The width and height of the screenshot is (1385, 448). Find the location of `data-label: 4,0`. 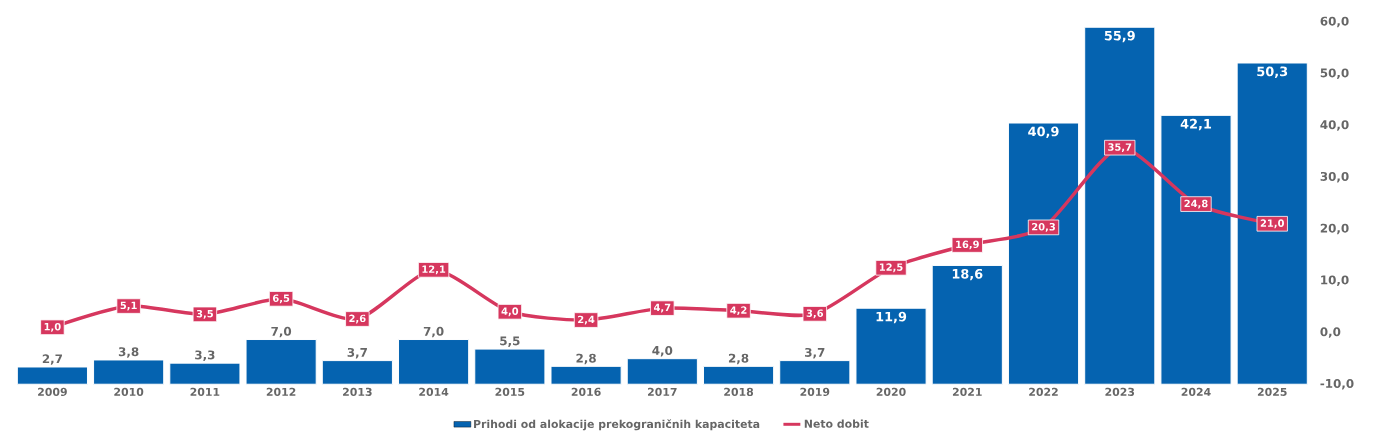

data-label: 4,0 is located at coordinates (662, 351).